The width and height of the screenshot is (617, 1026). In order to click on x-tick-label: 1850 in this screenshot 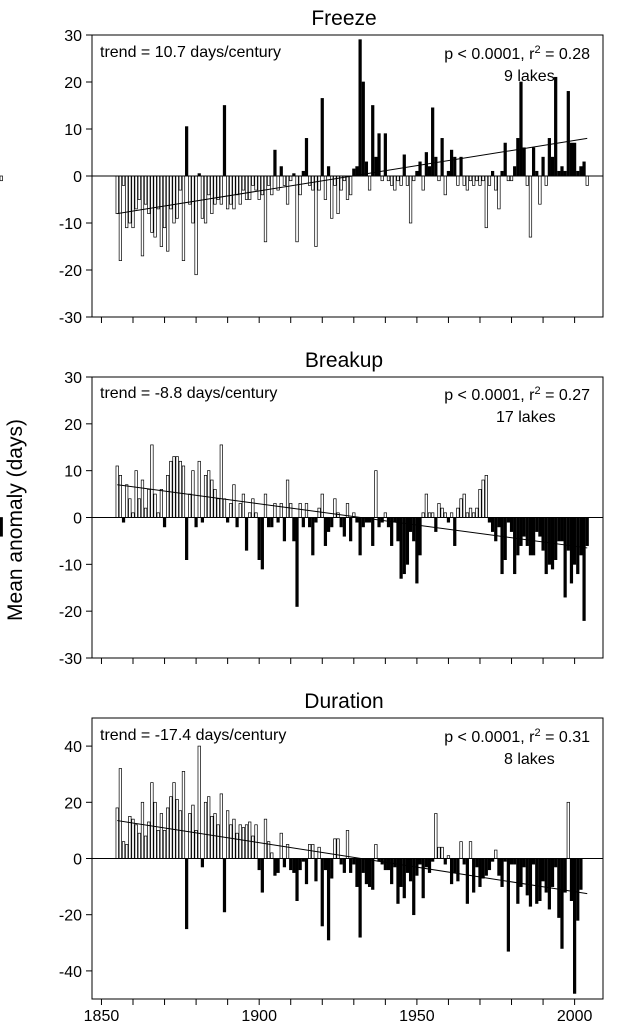, I will do `click(102, 1016)`.